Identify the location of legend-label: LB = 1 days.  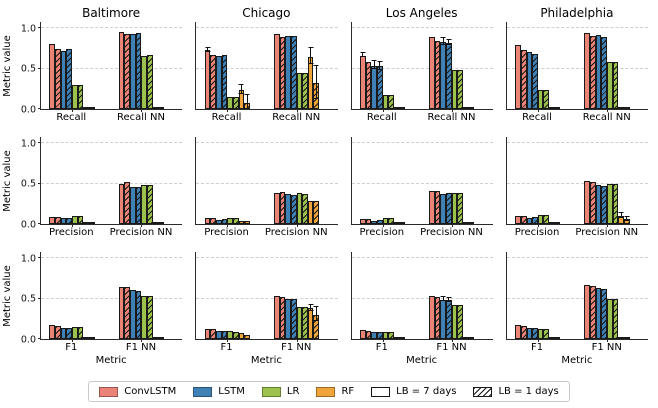
(528, 391).